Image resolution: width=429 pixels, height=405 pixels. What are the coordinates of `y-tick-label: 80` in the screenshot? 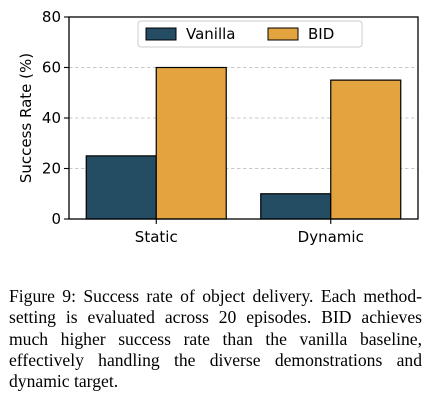 It's located at (51, 17).